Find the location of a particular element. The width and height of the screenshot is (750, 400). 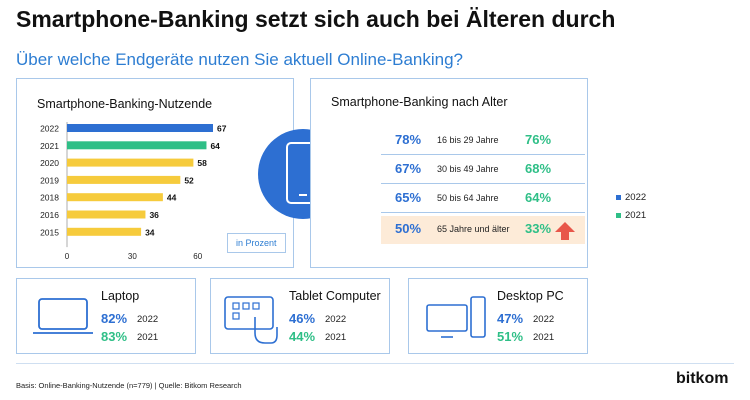

value-label: 67 is located at coordinates (222, 129).